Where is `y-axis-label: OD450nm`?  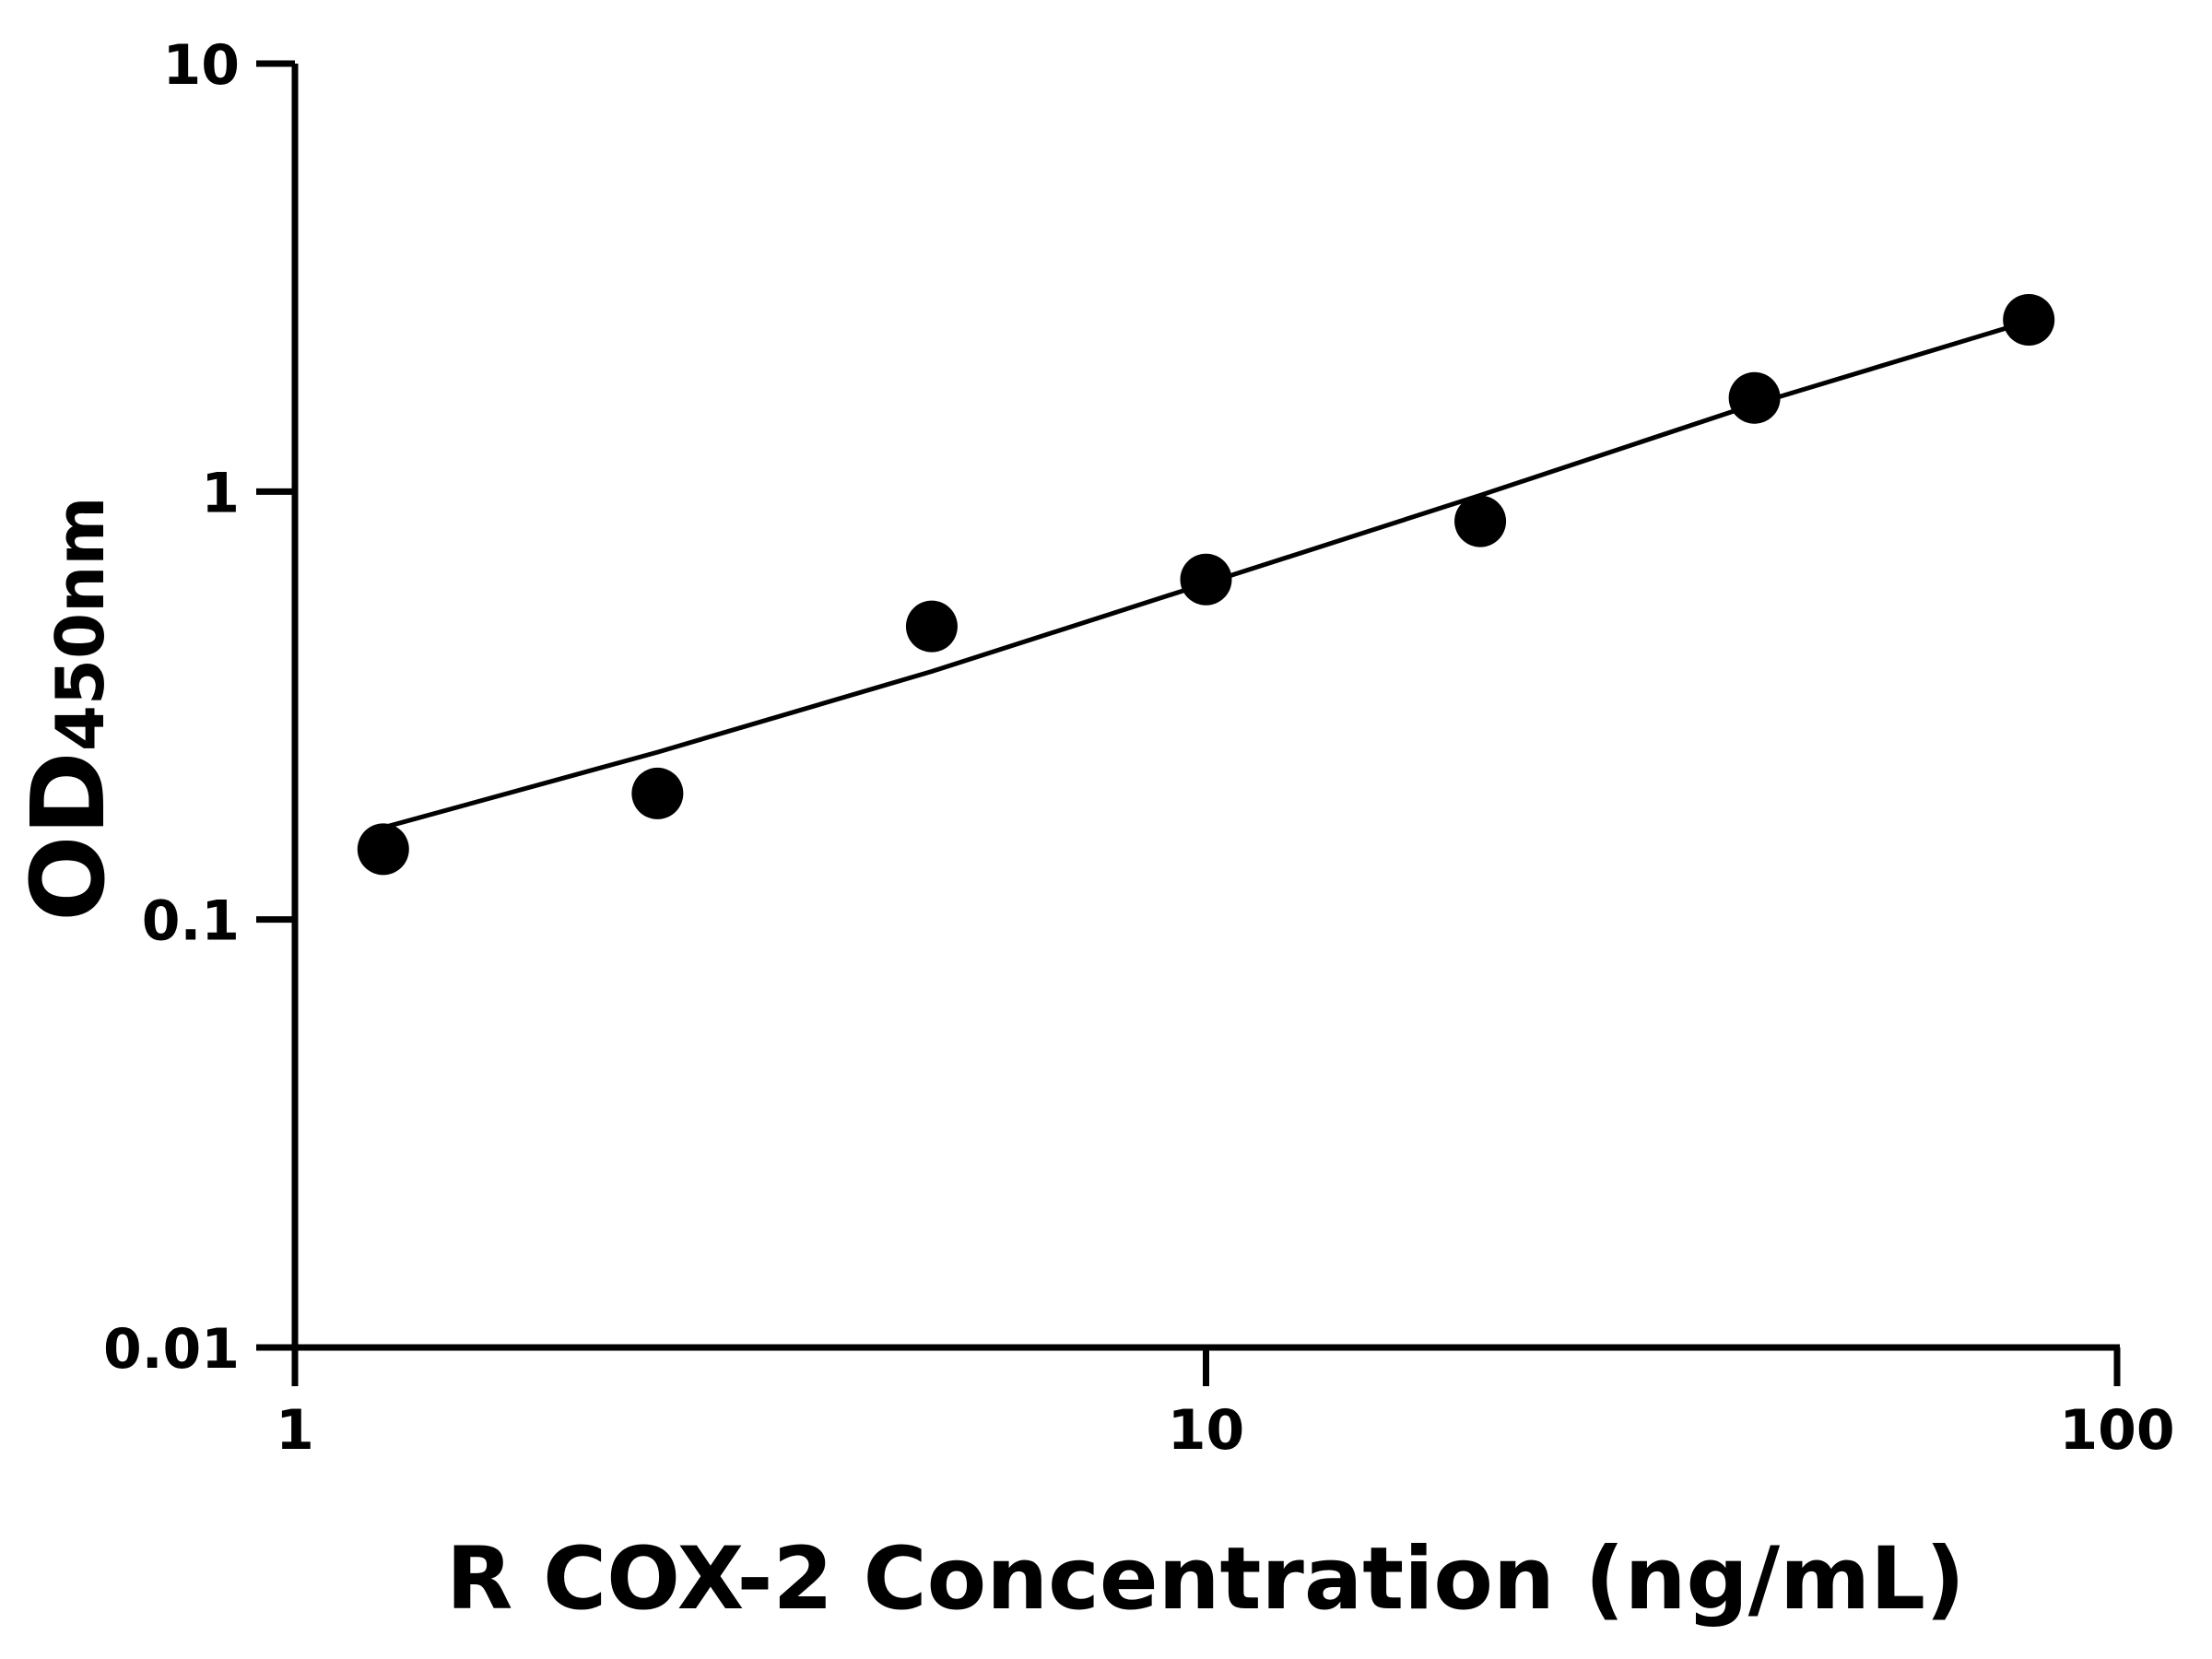
y-axis-label: OD450nm is located at coordinates (68, 709).